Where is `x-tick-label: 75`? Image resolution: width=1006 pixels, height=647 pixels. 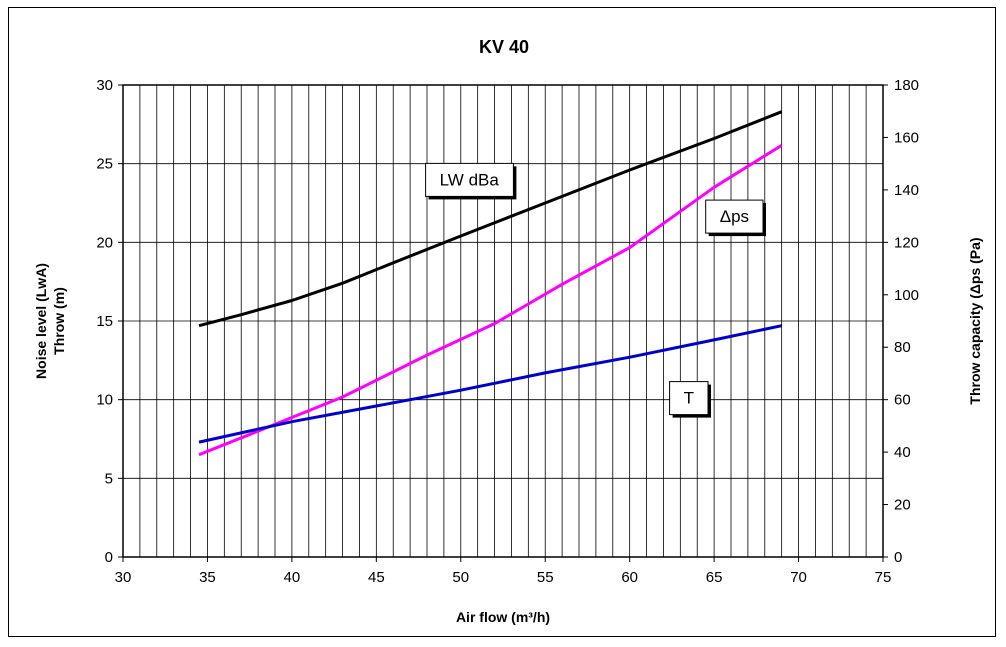 x-tick-label: 75 is located at coordinates (883, 577).